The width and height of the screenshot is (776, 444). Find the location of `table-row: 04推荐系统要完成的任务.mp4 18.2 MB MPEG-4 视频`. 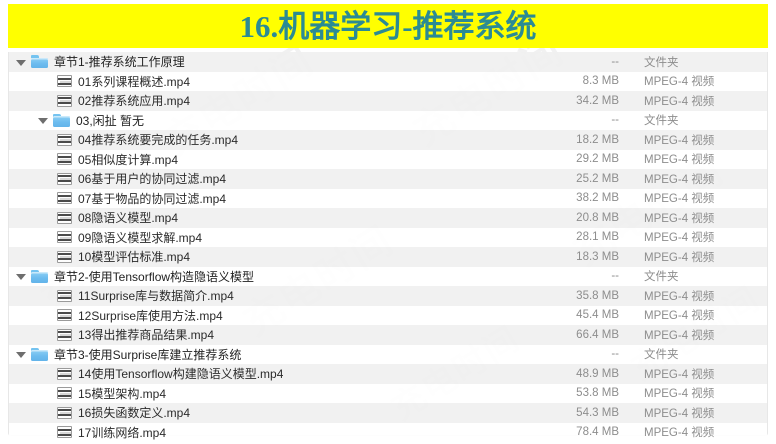

table-row: 04推荐系统要完成的任务.mp4 18.2 MB MPEG-4 视频 is located at coordinates (388, 140).